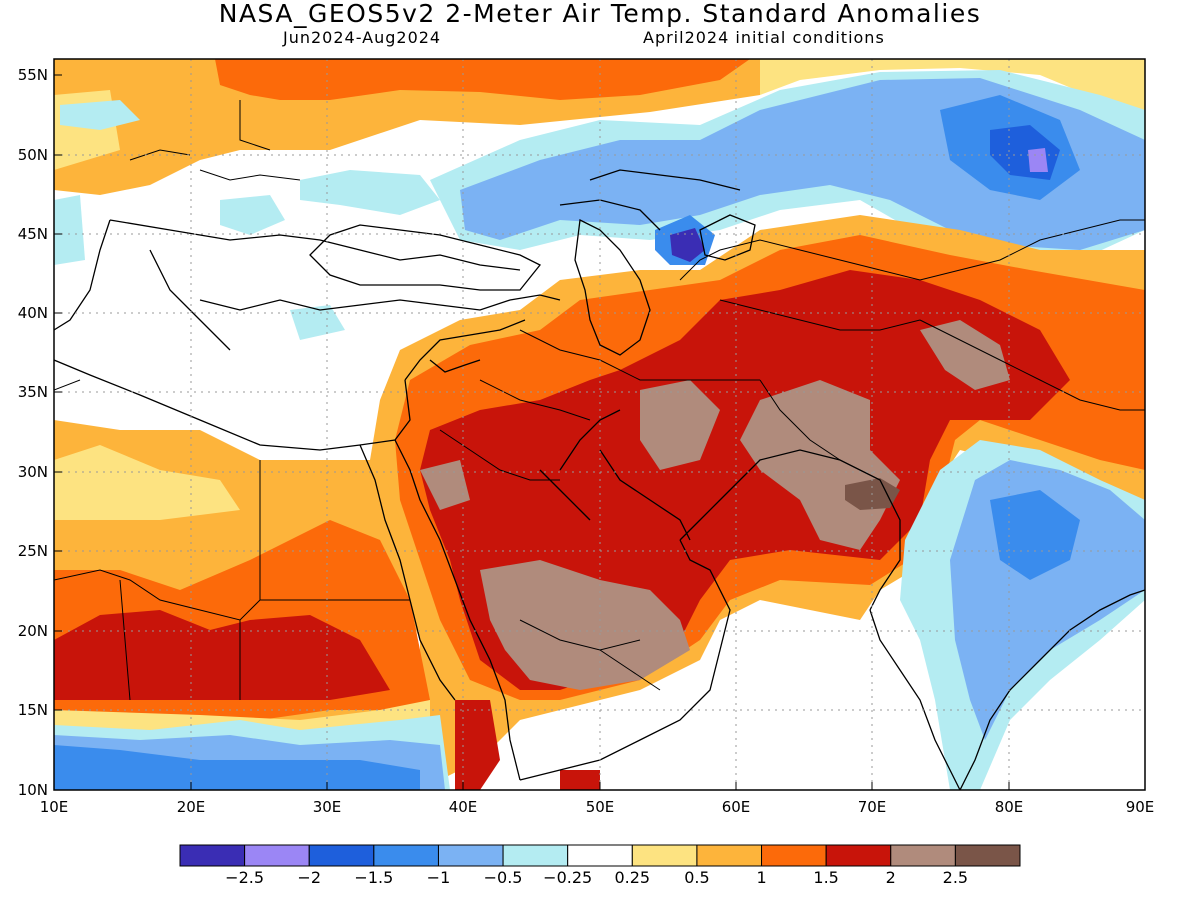 The image size is (1200, 900). Describe the element at coordinates (33, 710) in the screenshot. I see `lat-label: 15N` at that location.